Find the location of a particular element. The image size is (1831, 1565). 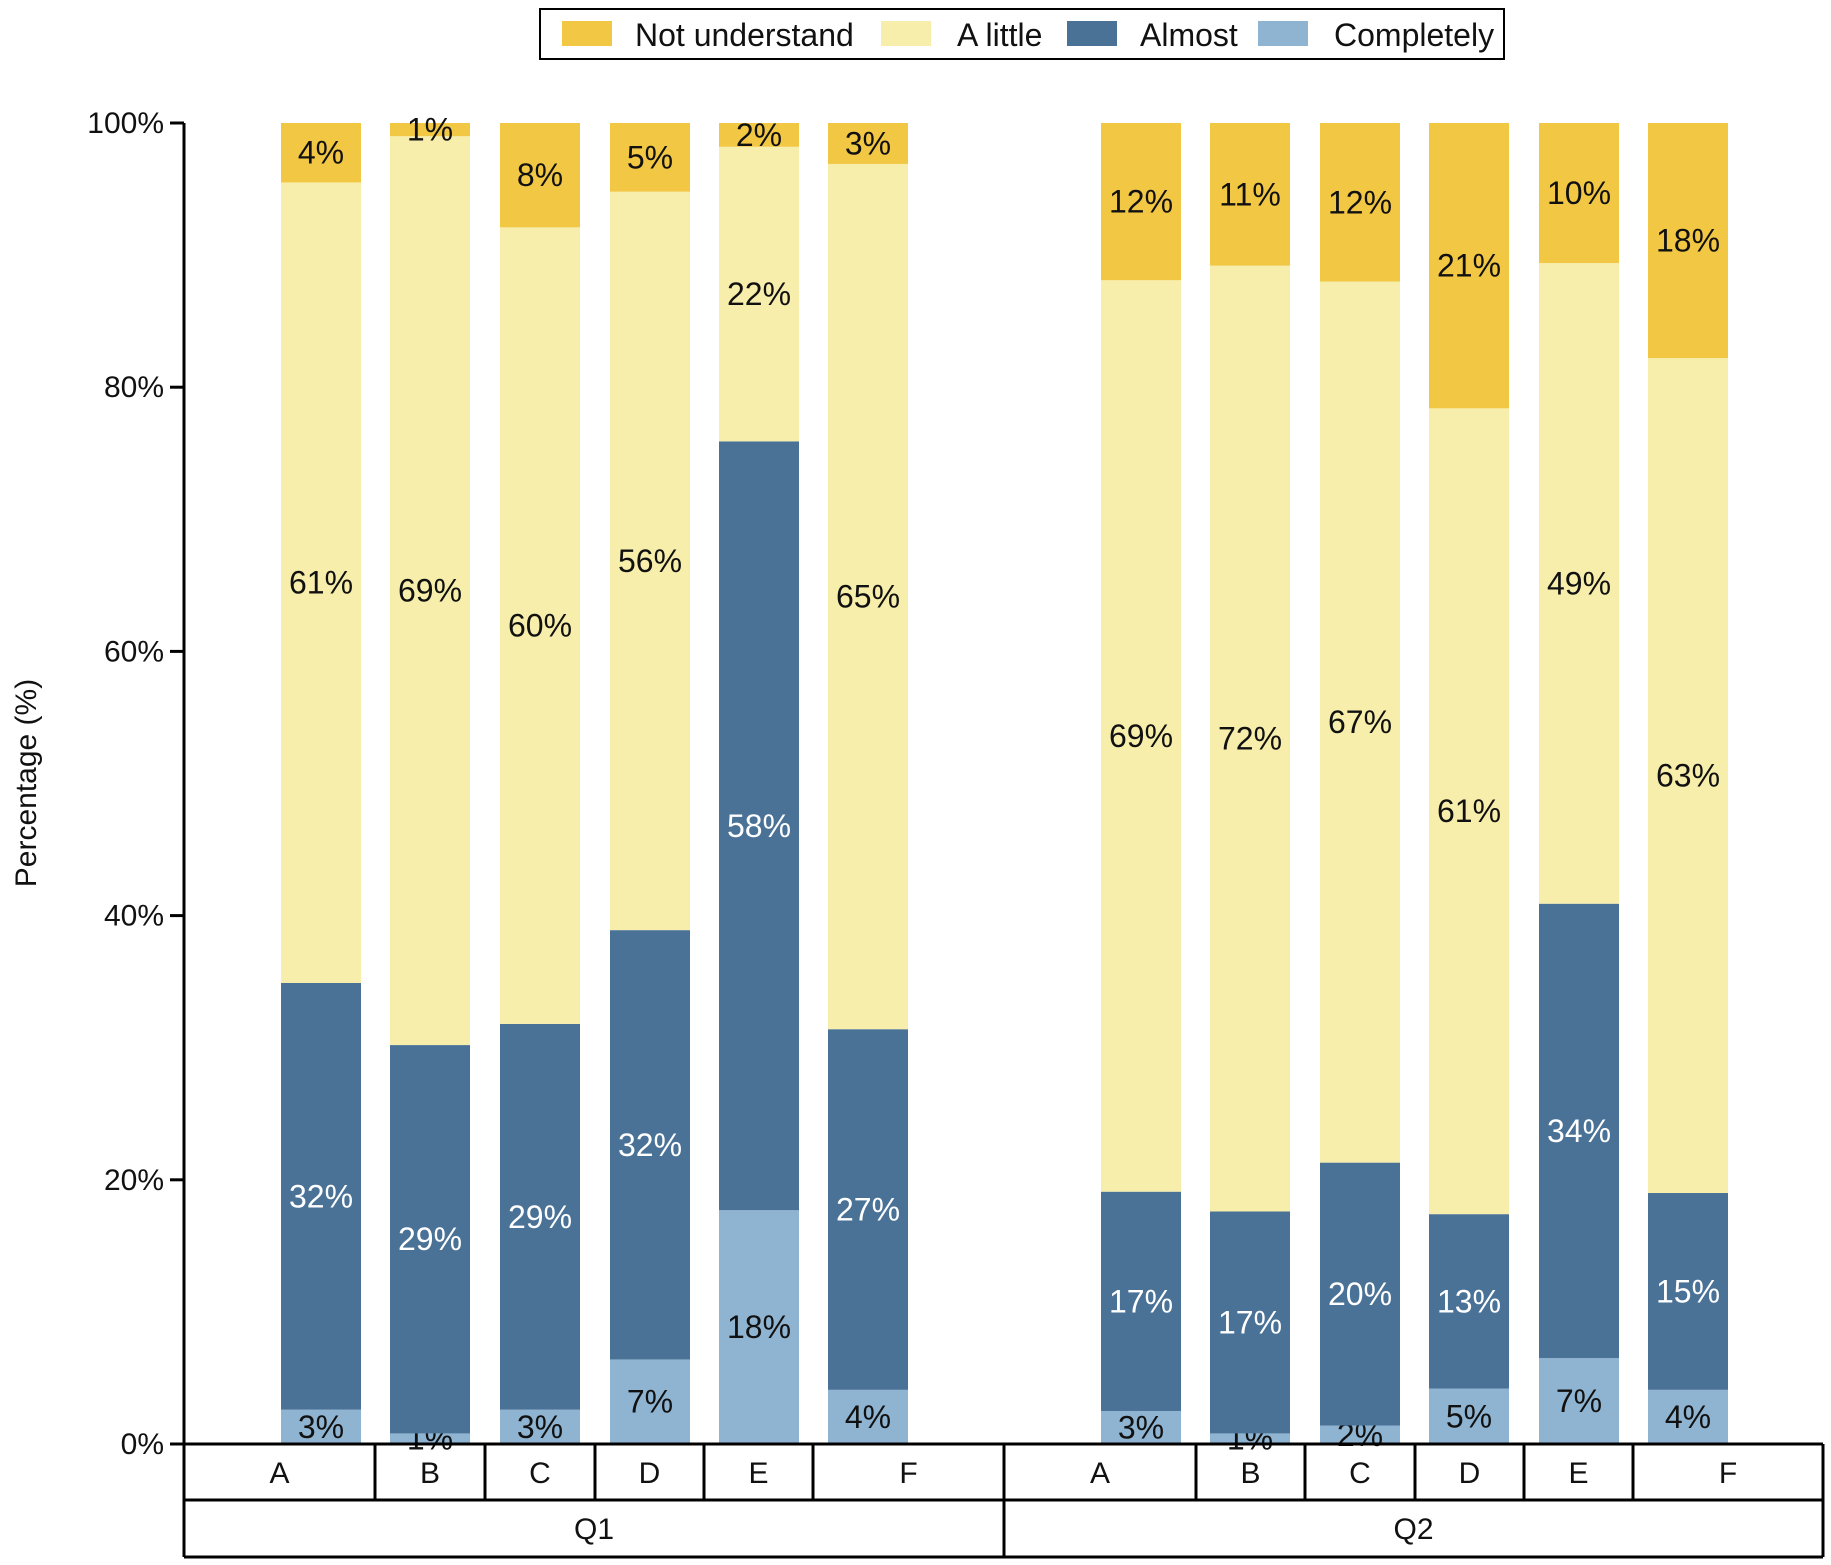

data-label: 20% is located at coordinates (1360, 1294).